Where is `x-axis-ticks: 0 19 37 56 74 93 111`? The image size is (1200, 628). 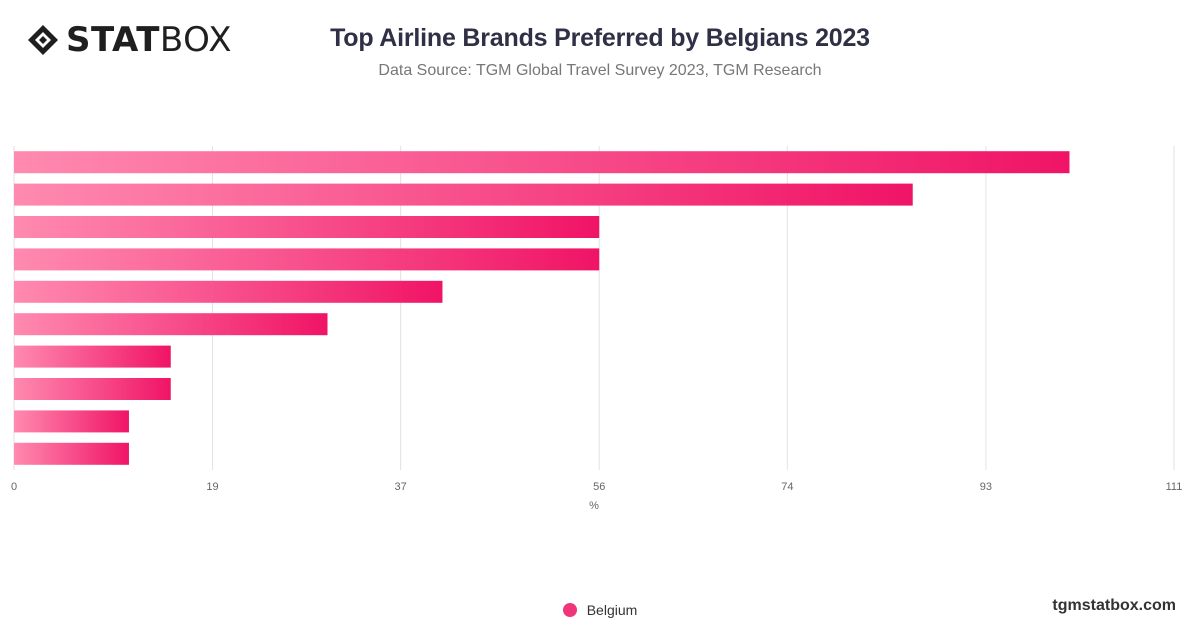 x-axis-ticks: 0 19 37 56 74 93 111 is located at coordinates (596, 487).